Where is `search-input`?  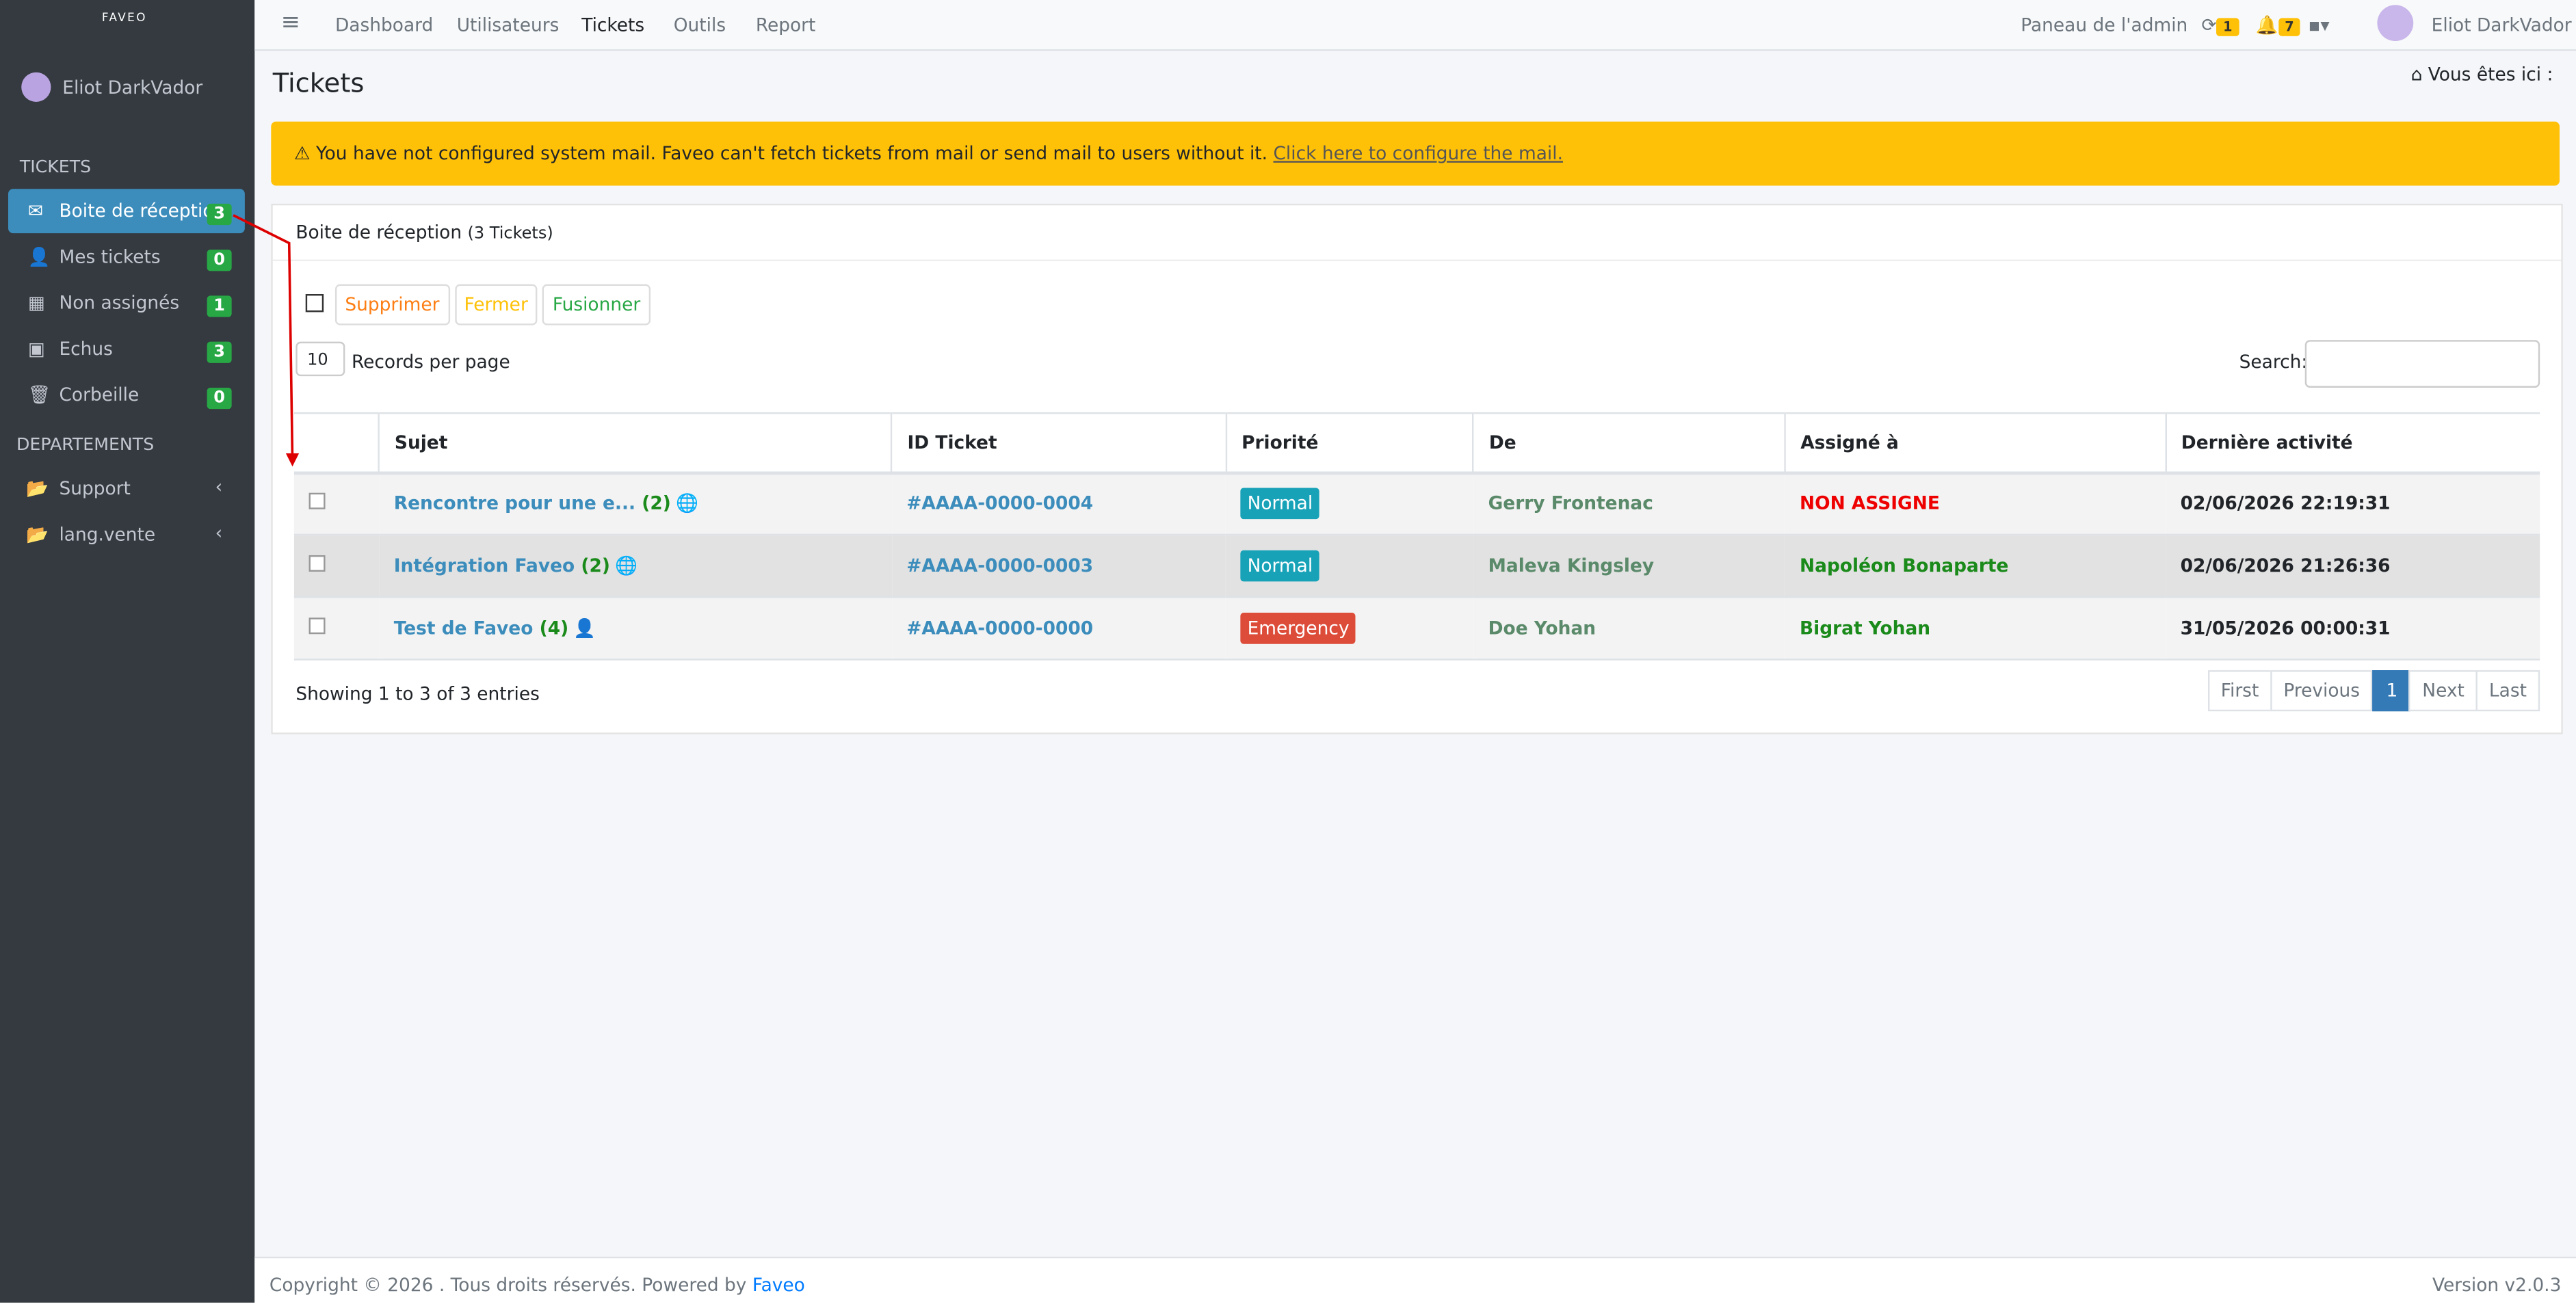 search-input is located at coordinates (2422, 364).